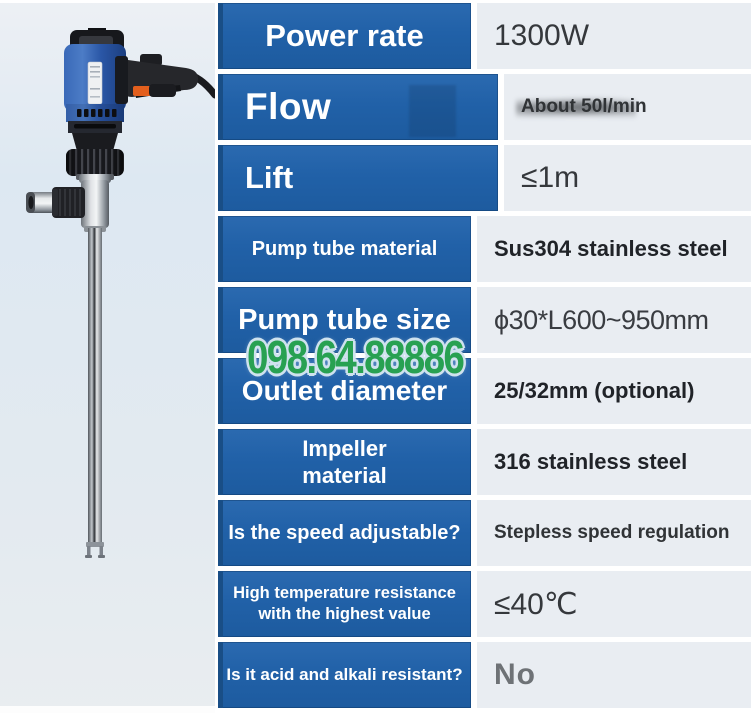  I want to click on spec-label: Pump tube size, so click(344, 320).